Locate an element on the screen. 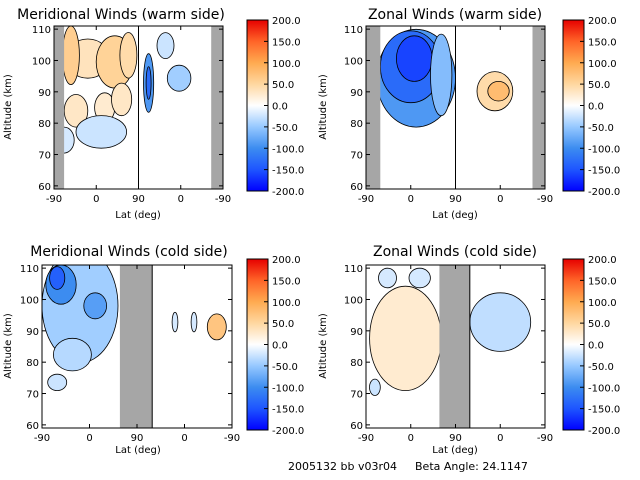  panel-title: Zonal Winds (cold side) is located at coordinates (455, 252).